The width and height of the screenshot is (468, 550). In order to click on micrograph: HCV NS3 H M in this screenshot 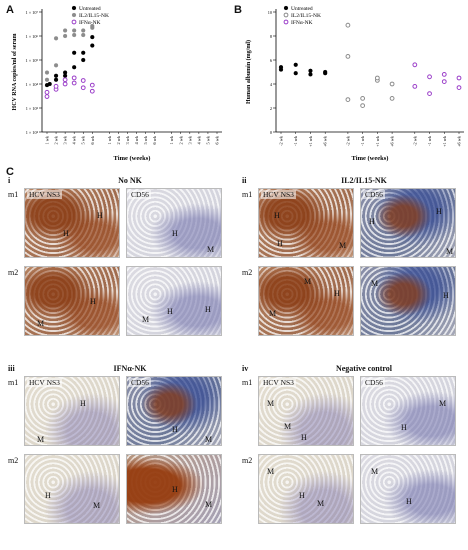, I will do `click(72, 411)`.